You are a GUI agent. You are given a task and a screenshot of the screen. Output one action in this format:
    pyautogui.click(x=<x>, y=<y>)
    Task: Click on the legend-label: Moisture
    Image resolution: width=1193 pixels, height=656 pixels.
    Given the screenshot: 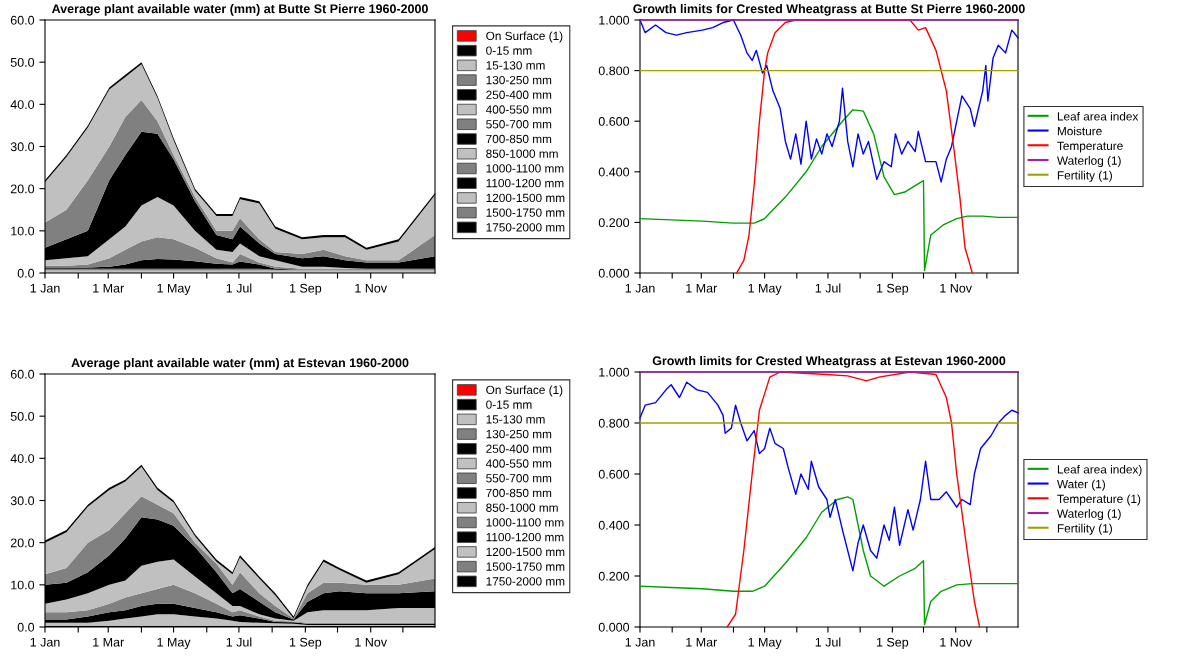 What is the action you would take?
    pyautogui.click(x=1079, y=131)
    